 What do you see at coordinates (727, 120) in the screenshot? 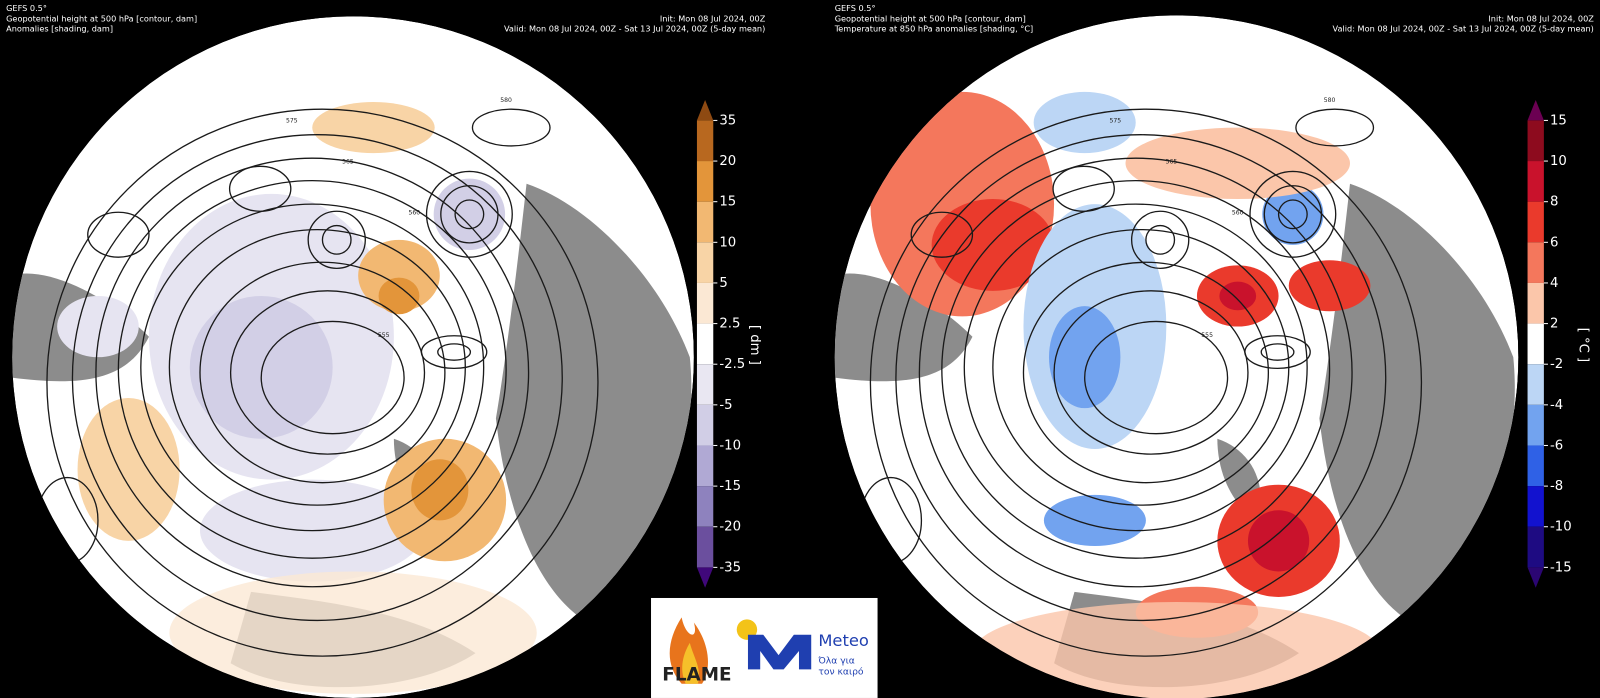
I see `colorbar-tick-label: 35` at bounding box center [727, 120].